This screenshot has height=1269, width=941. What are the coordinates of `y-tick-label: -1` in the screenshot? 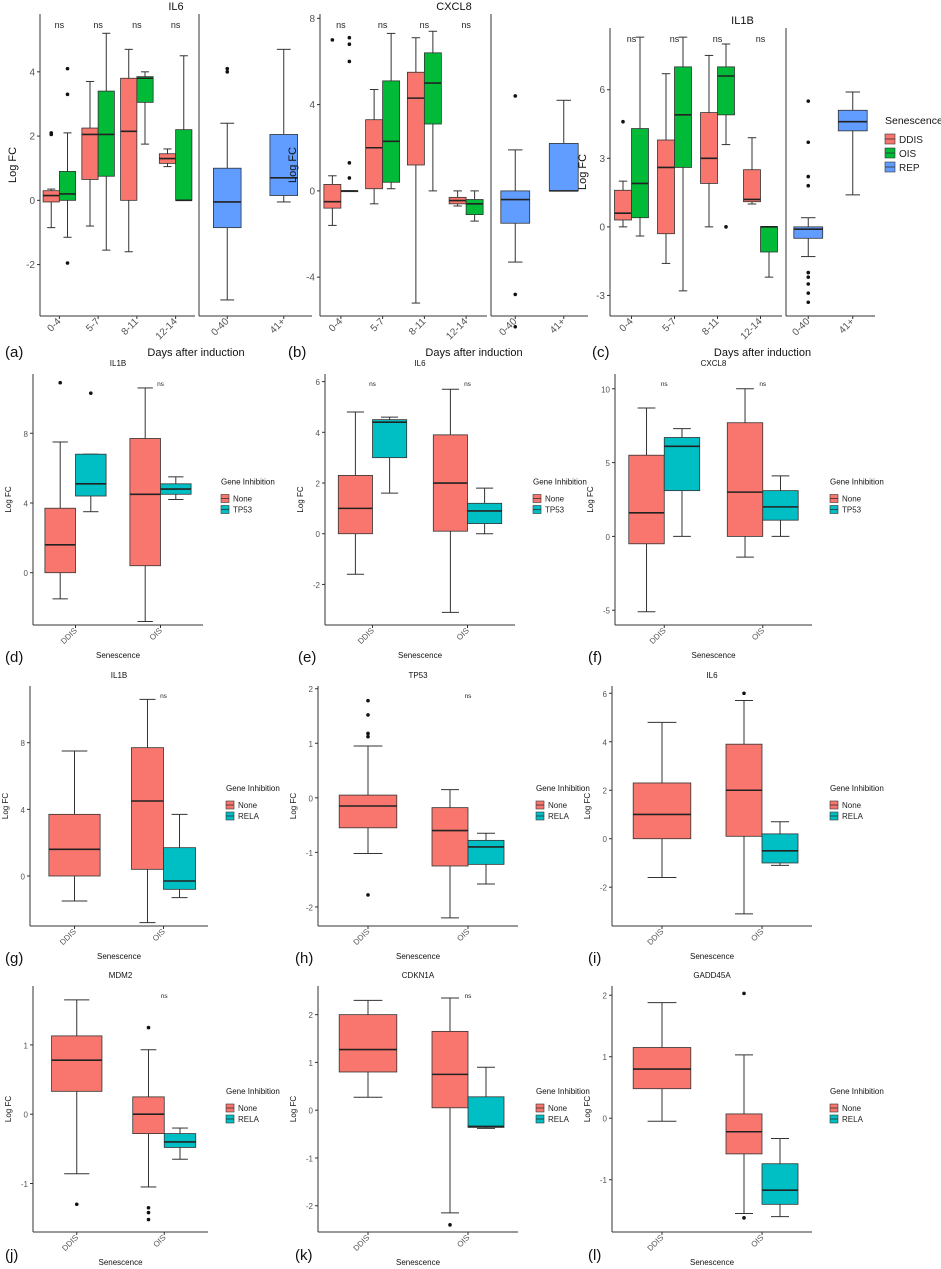 It's located at (310, 853).